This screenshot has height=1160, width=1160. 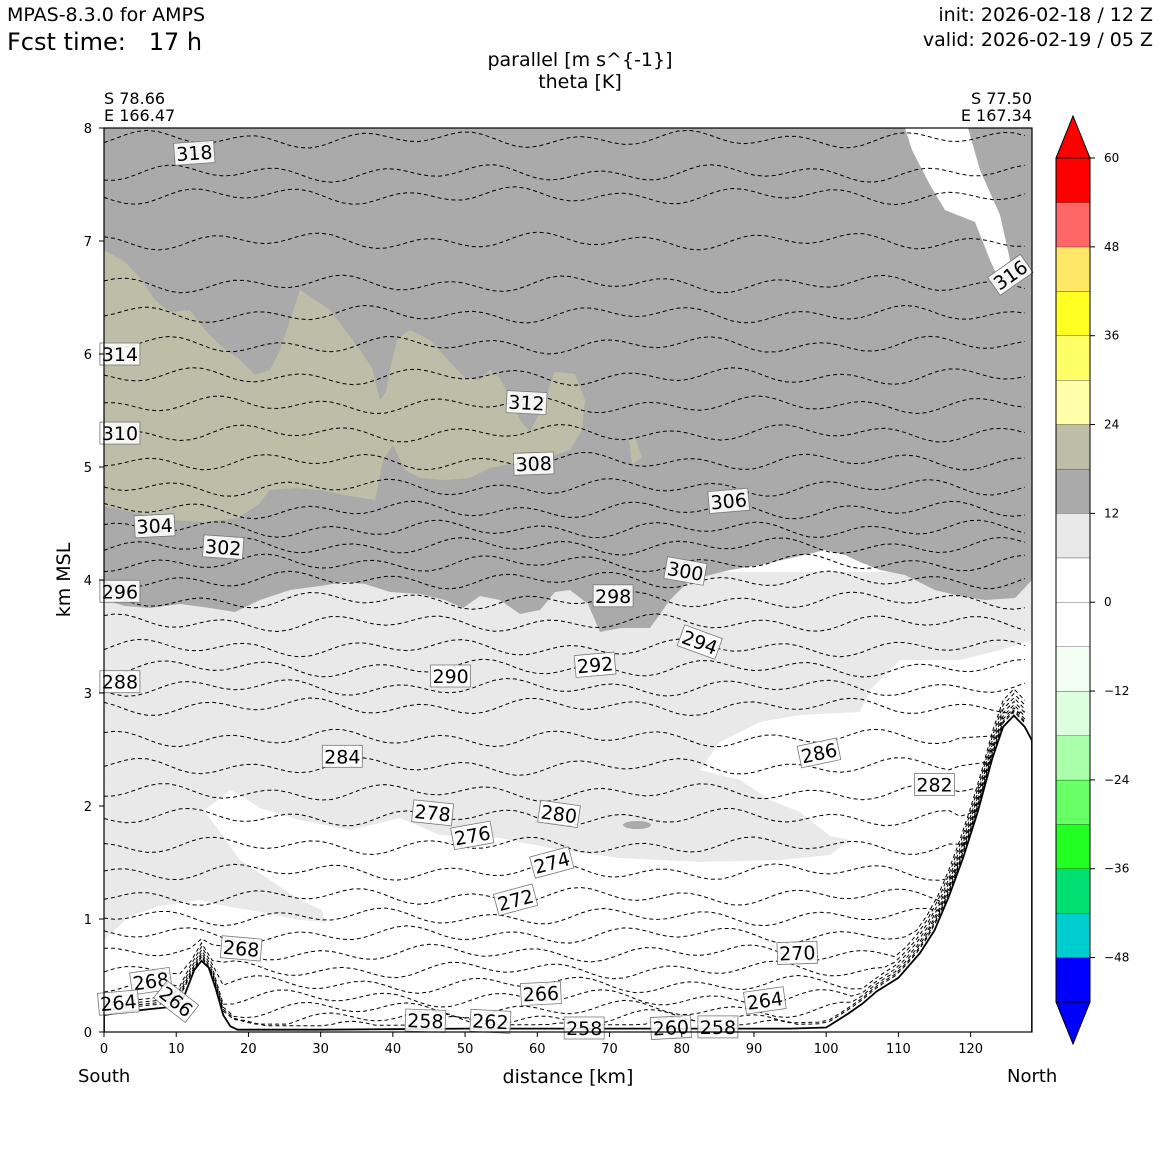 I want to click on x-tick-label: 110, so click(x=898, y=1049).